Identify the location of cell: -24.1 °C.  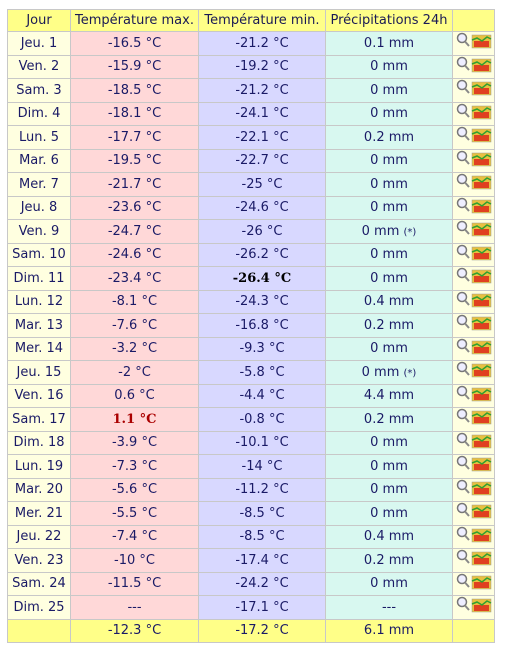
(262, 113).